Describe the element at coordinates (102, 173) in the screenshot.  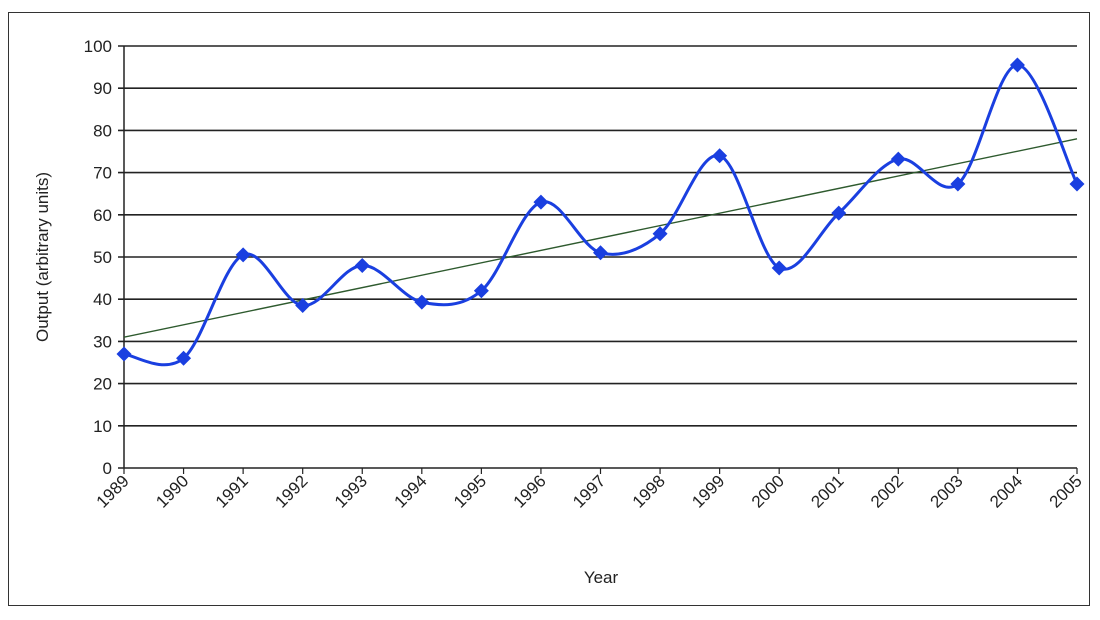
I see `y-tick-label: 70` at that location.